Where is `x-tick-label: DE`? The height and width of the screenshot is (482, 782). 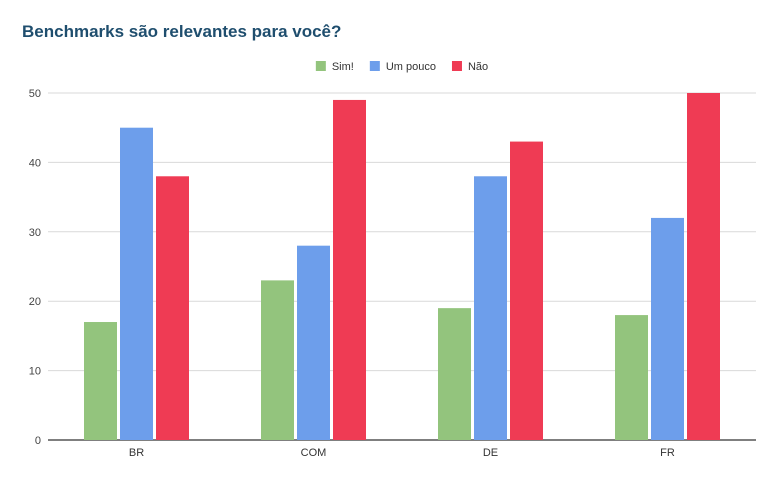
x-tick-label: DE is located at coordinates (490, 453).